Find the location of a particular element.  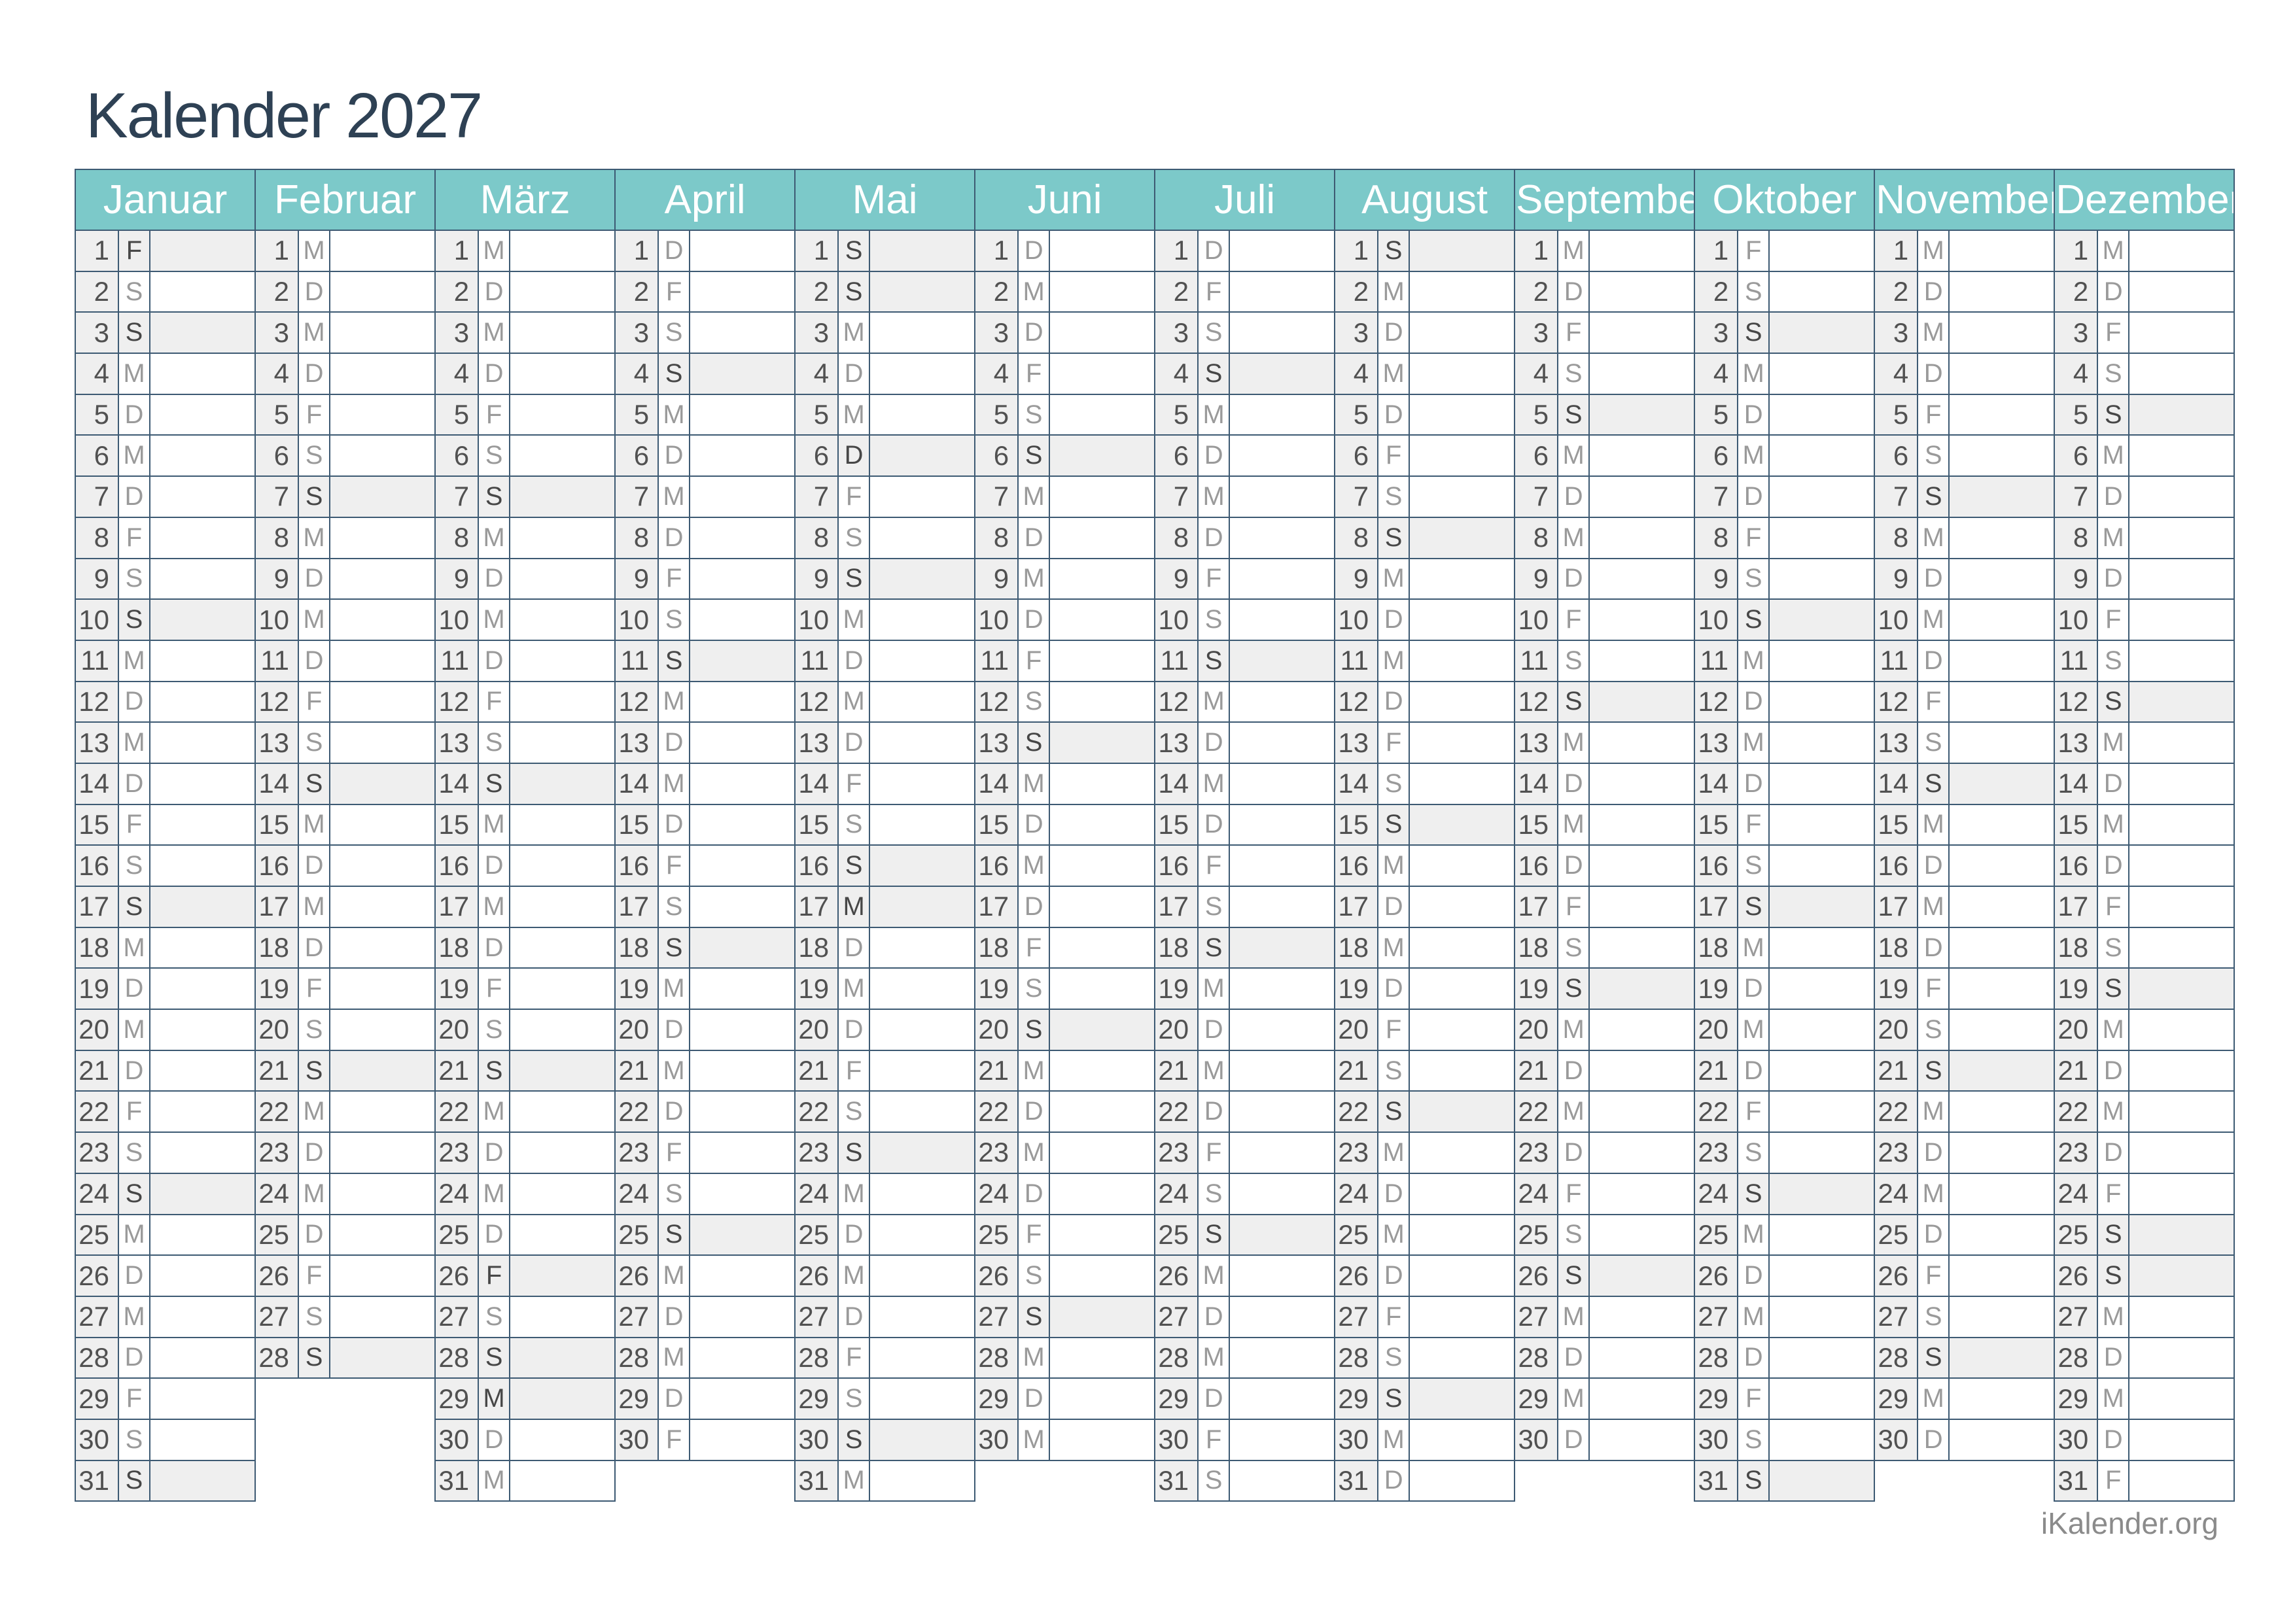

day-row: 23 D is located at coordinates (345, 1153).